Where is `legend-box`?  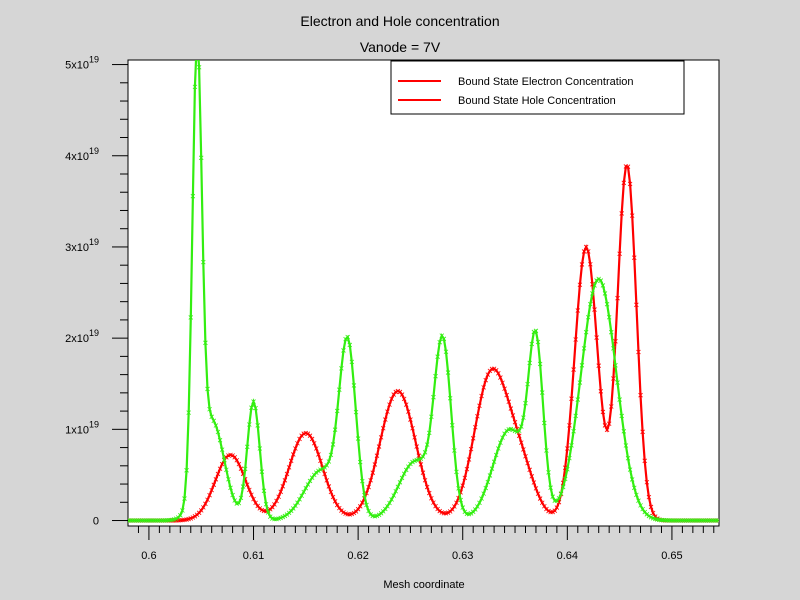
legend-box is located at coordinates (537, 87).